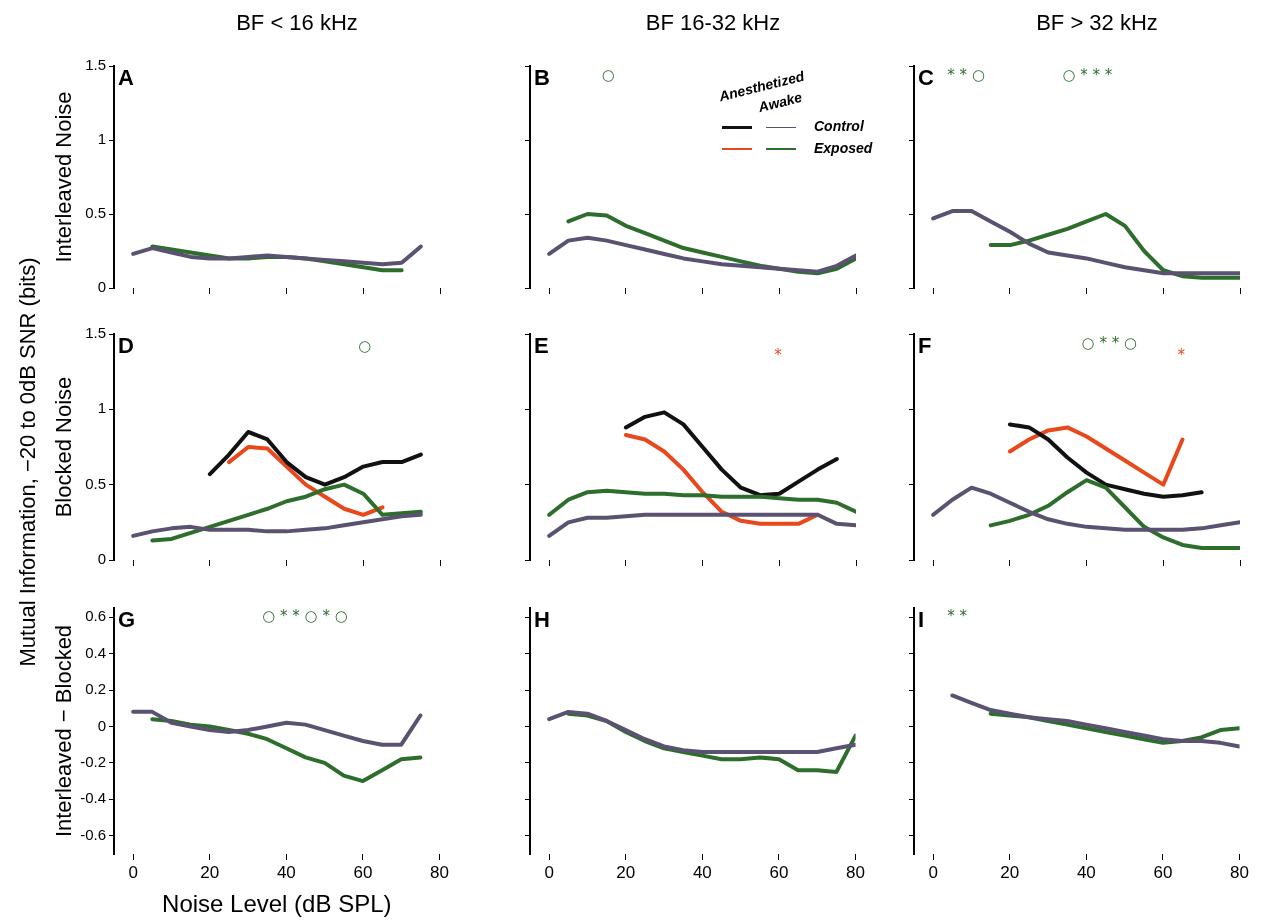 Image resolution: width=1267 pixels, height=924 pixels. What do you see at coordinates (127, 620) in the screenshot?
I see `chart-title: G` at bounding box center [127, 620].